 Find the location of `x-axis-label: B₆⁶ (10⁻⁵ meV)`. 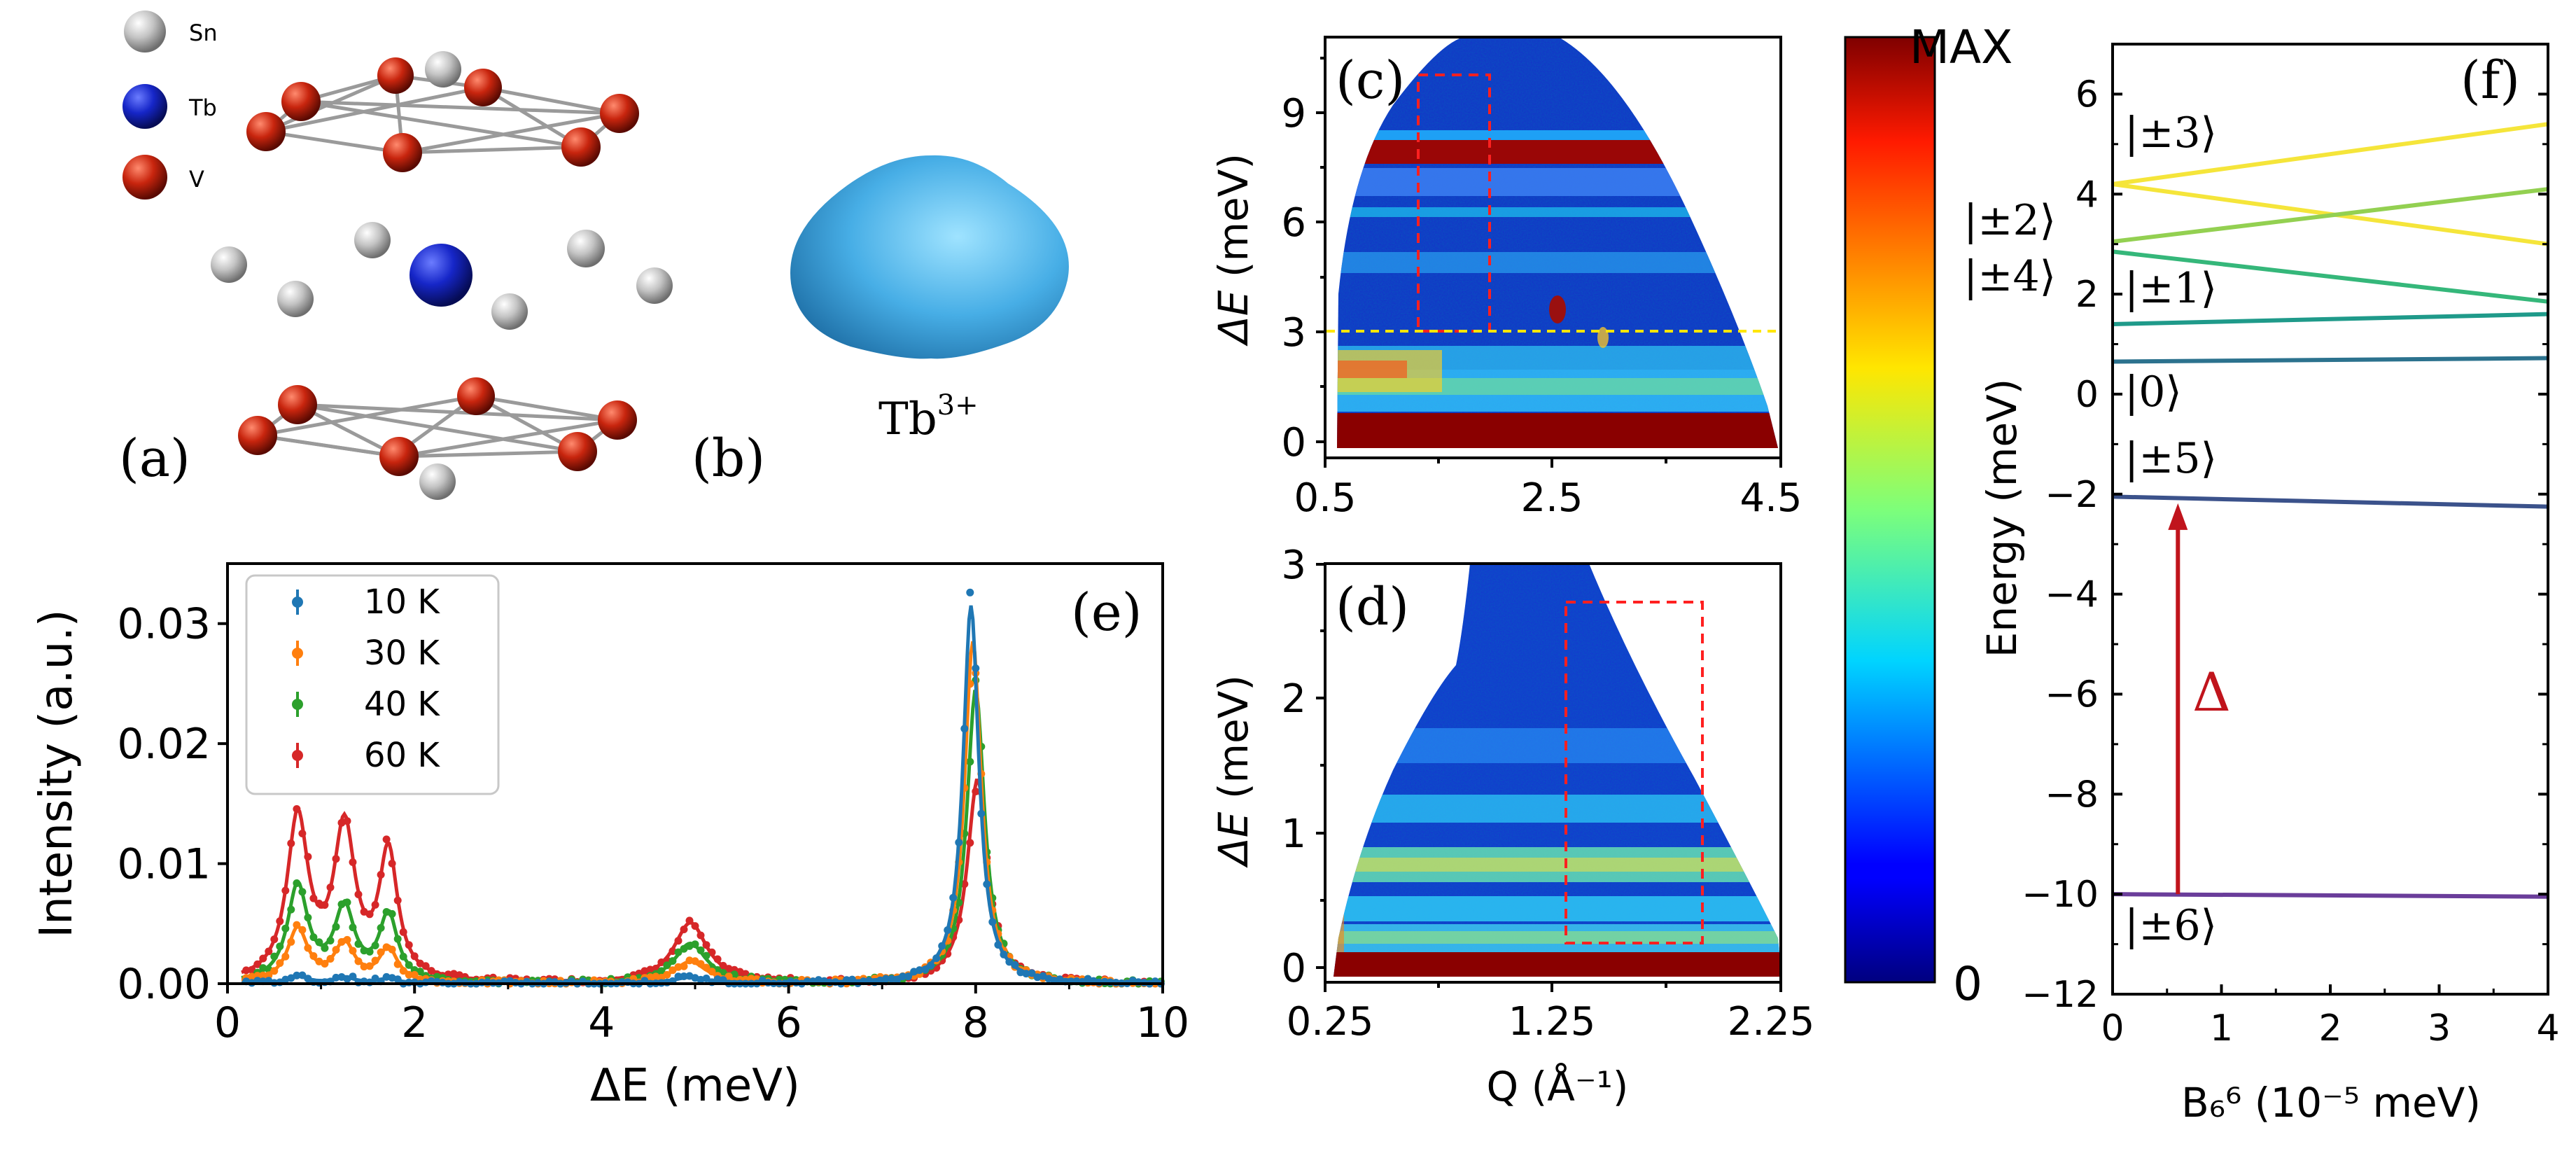

x-axis-label: B₆⁶ (10⁻⁵ meV) is located at coordinates (2331, 1102).